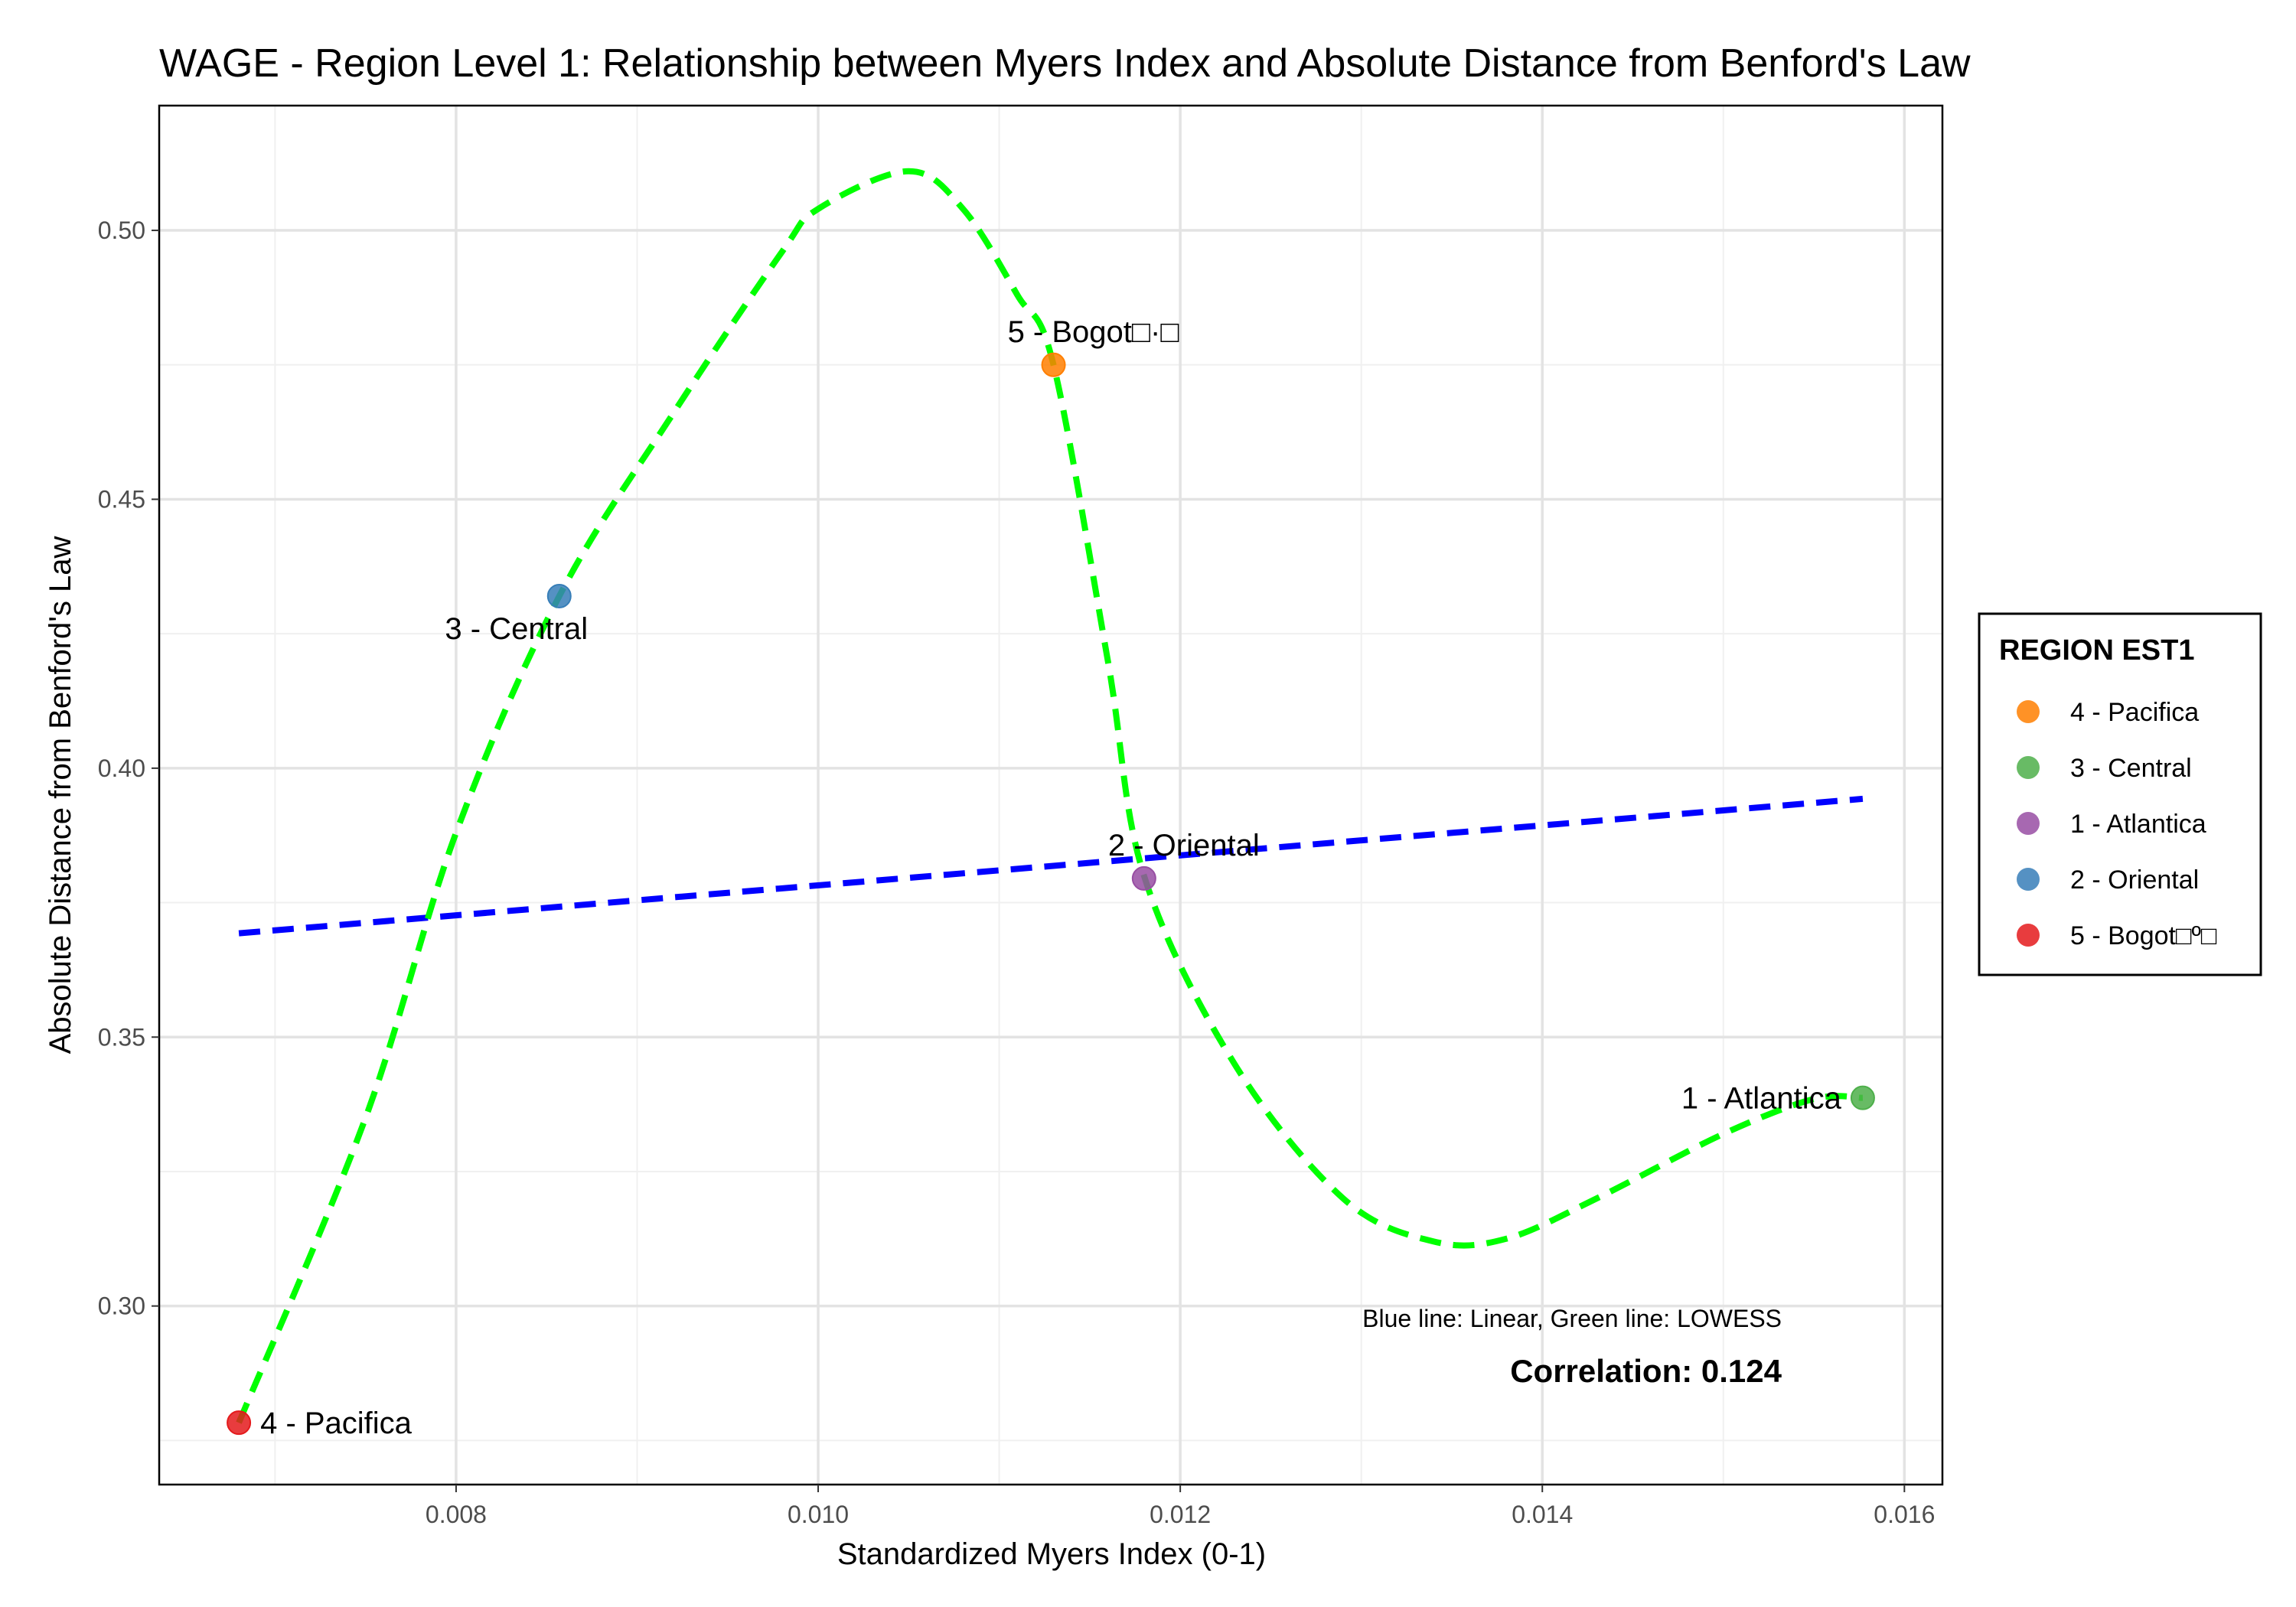  Describe the element at coordinates (1904, 1514) in the screenshot. I see `x-tick-label: 0.016` at that location.